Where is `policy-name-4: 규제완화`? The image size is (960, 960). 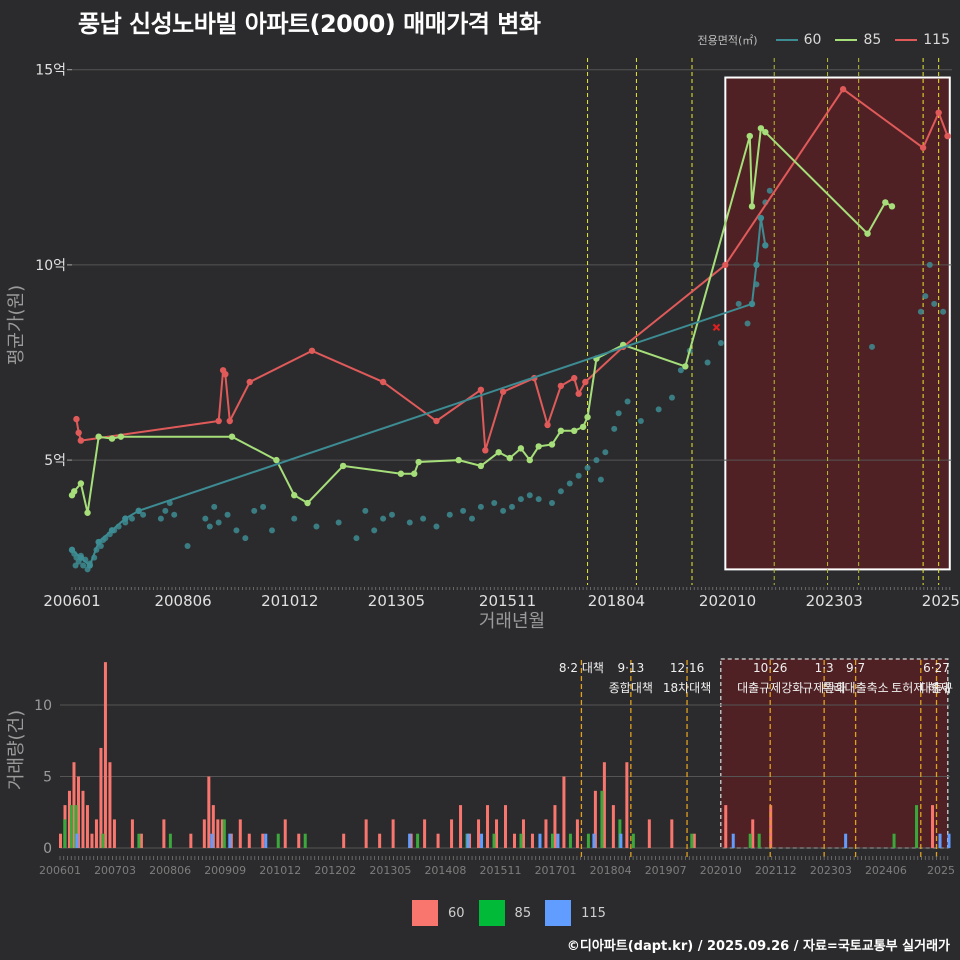
policy-name-4: 규제완화 is located at coordinates (824, 688).